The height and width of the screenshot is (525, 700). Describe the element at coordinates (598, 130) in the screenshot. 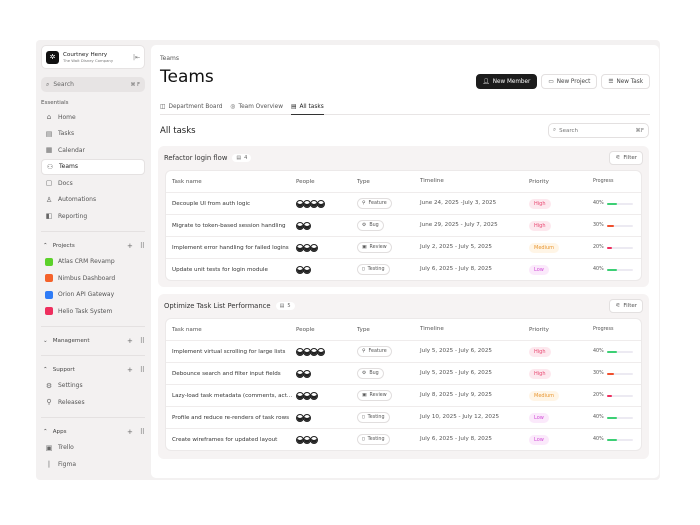

I see `task-search-input: ⌕ Search ⌘F` at that location.